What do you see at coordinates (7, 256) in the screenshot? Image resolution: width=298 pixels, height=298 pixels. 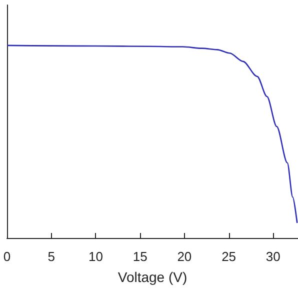 I see `x-tick-label: 0` at bounding box center [7, 256].